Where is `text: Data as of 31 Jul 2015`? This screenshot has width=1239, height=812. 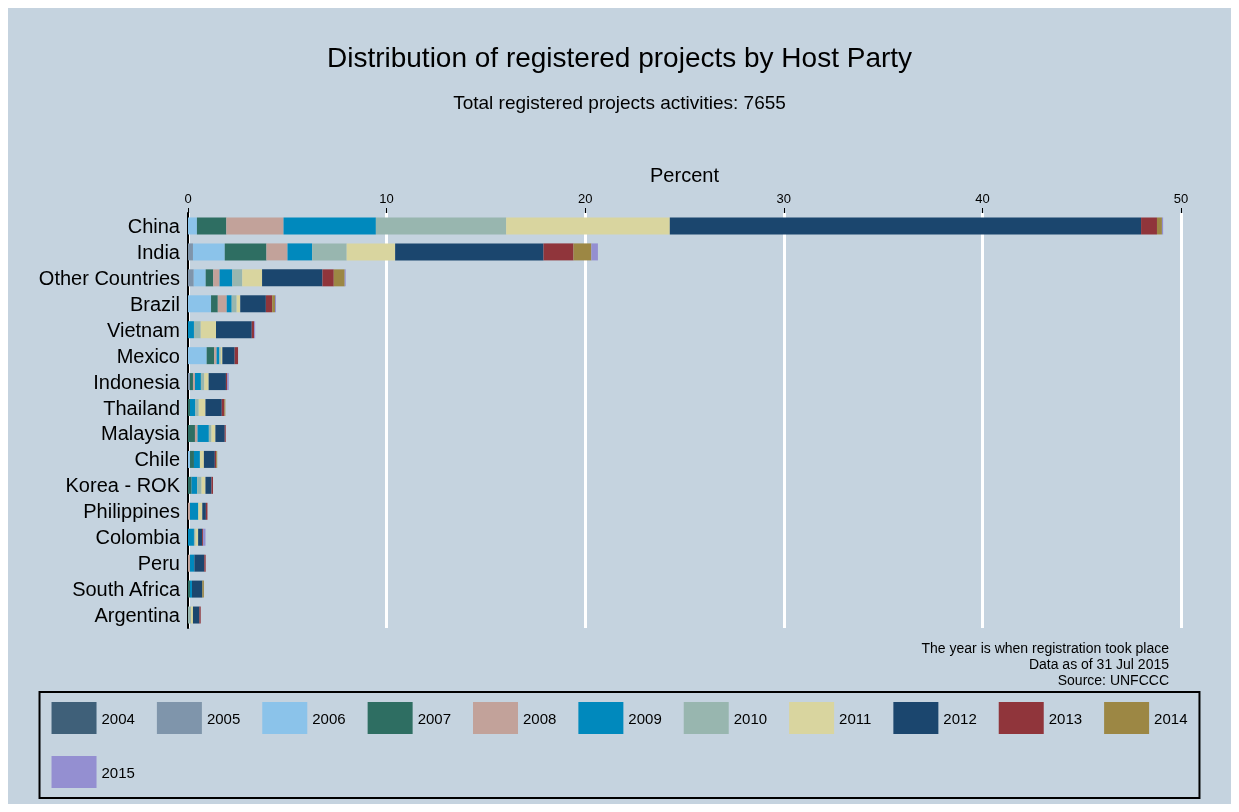 text: Data as of 31 Jul 2015 is located at coordinates (1099, 664).